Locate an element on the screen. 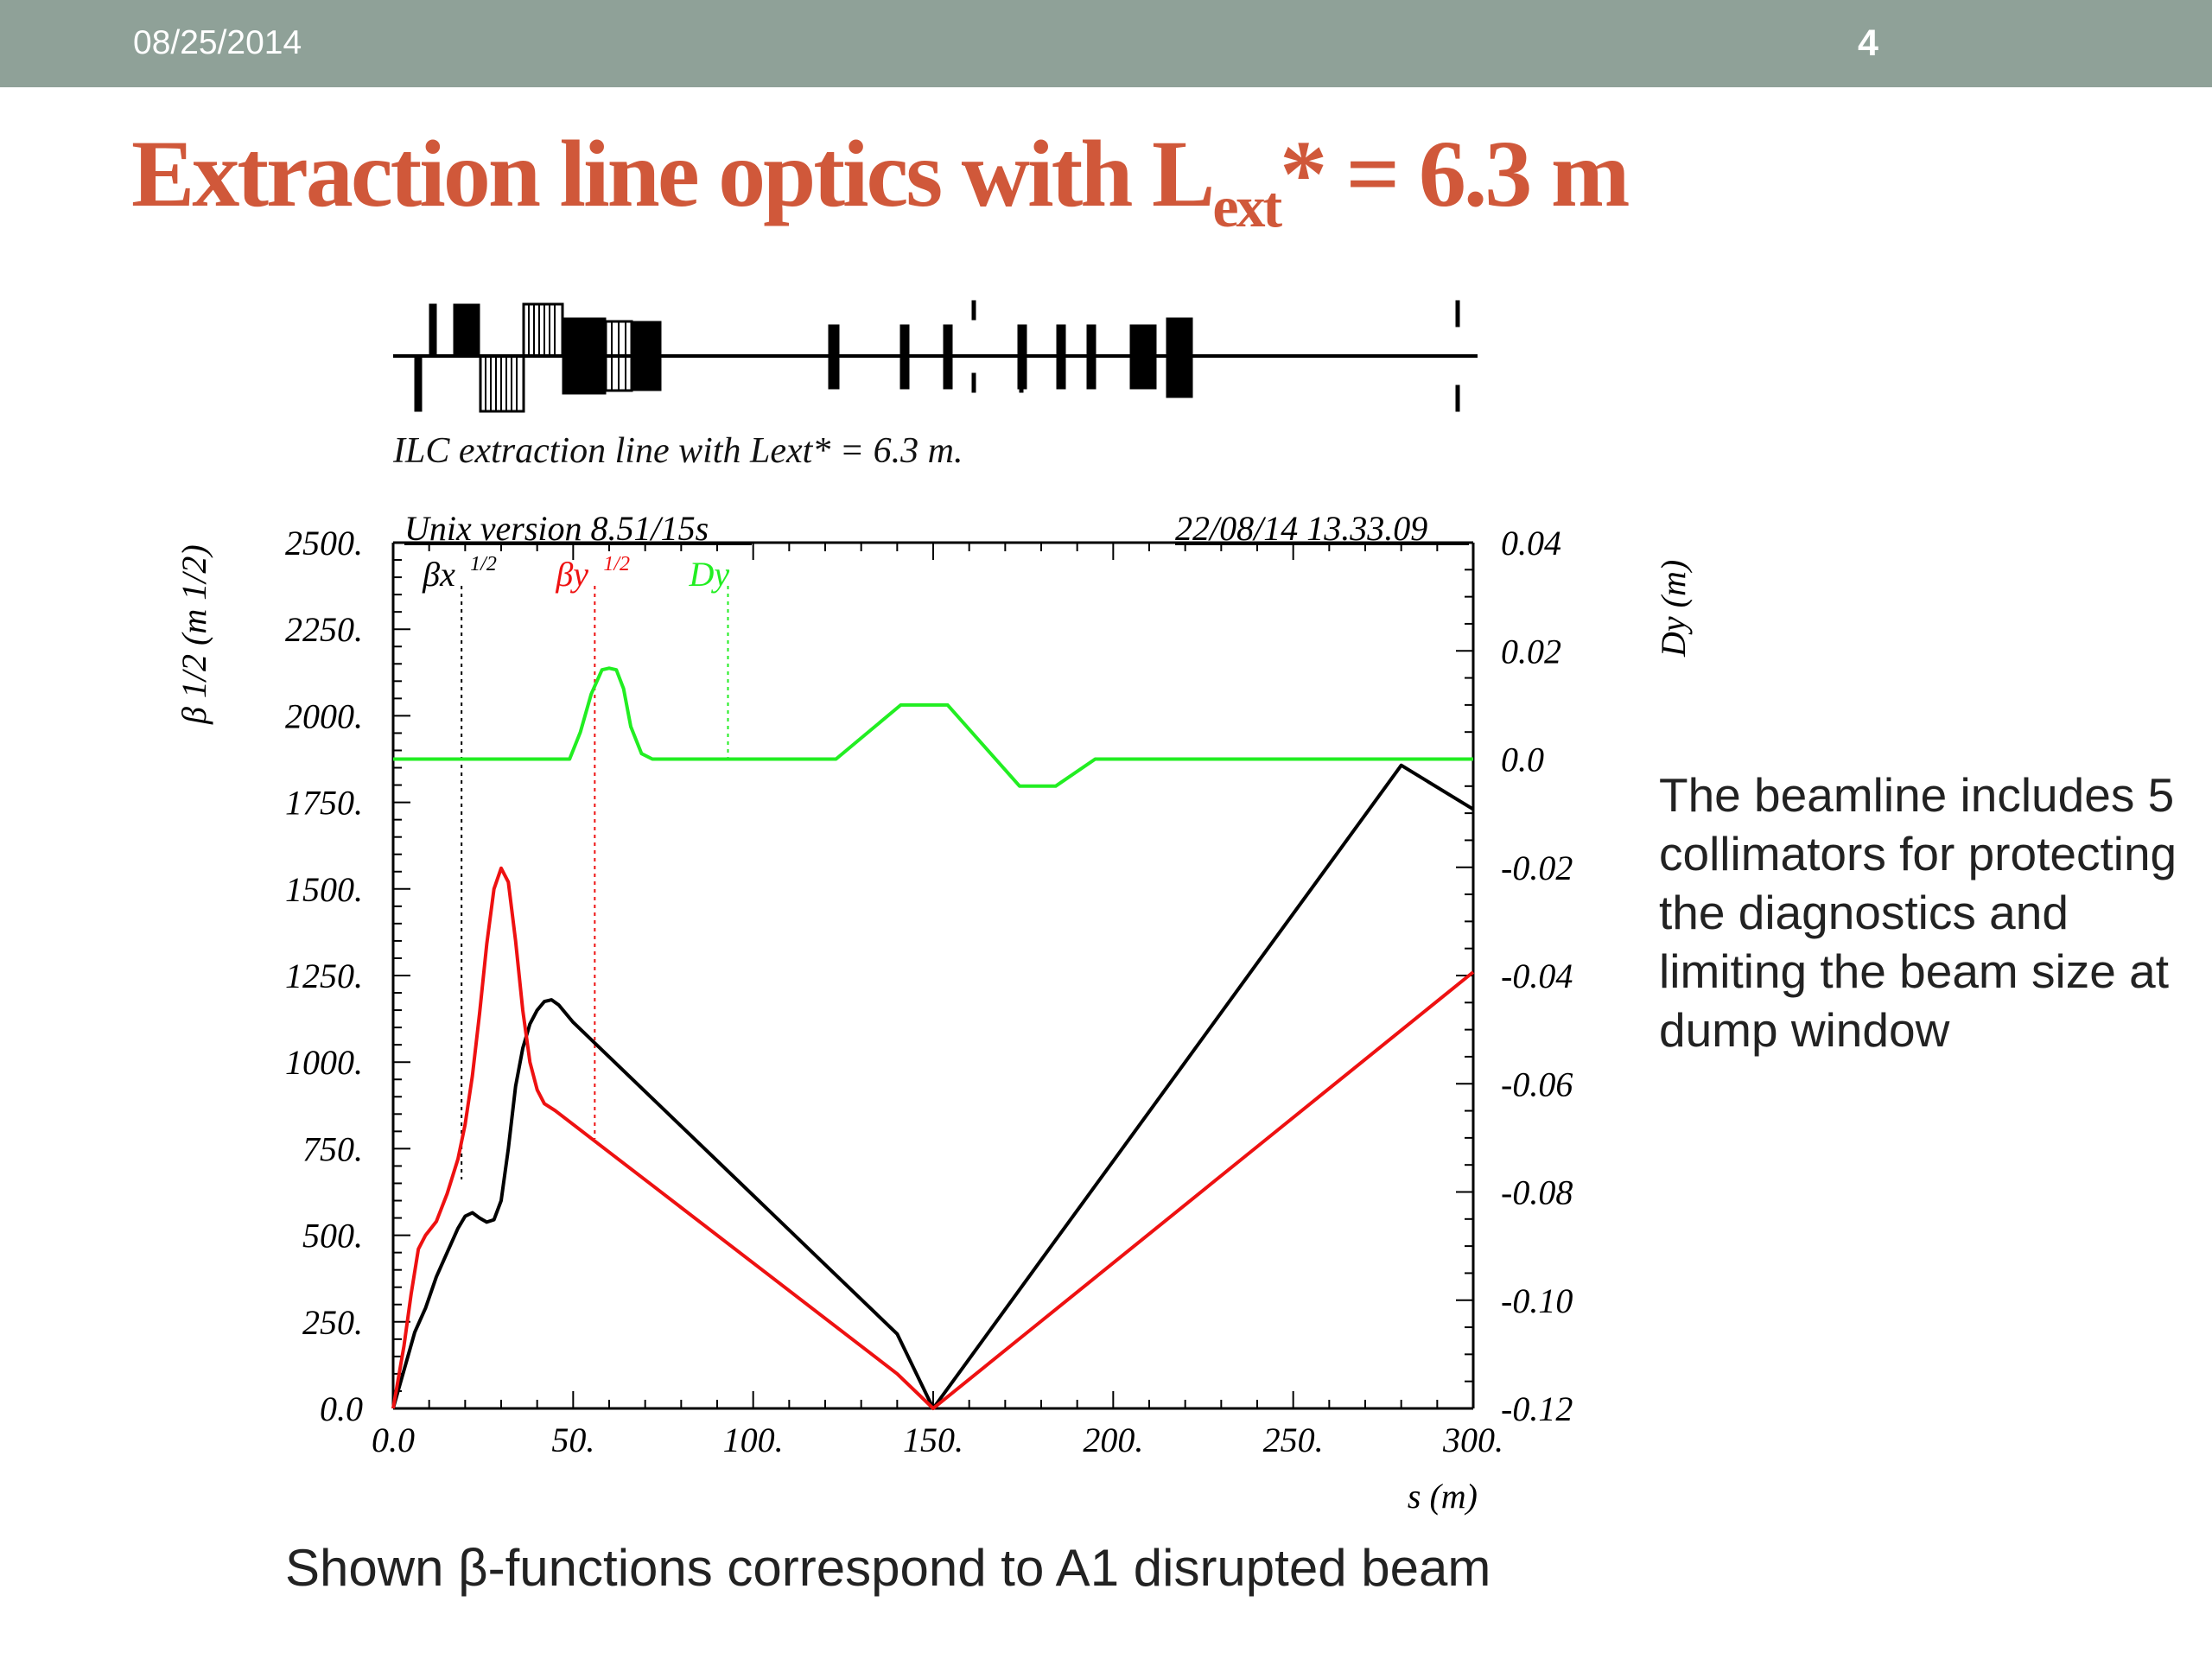 The image size is (2212, 1659). y2-axis-label: Dy (m) is located at coordinates (1673, 609).